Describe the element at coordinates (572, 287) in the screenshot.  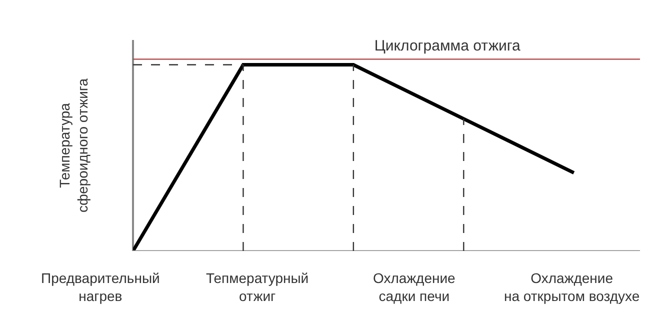
I see `text: Охлаждение на открытом воздухе` at that location.